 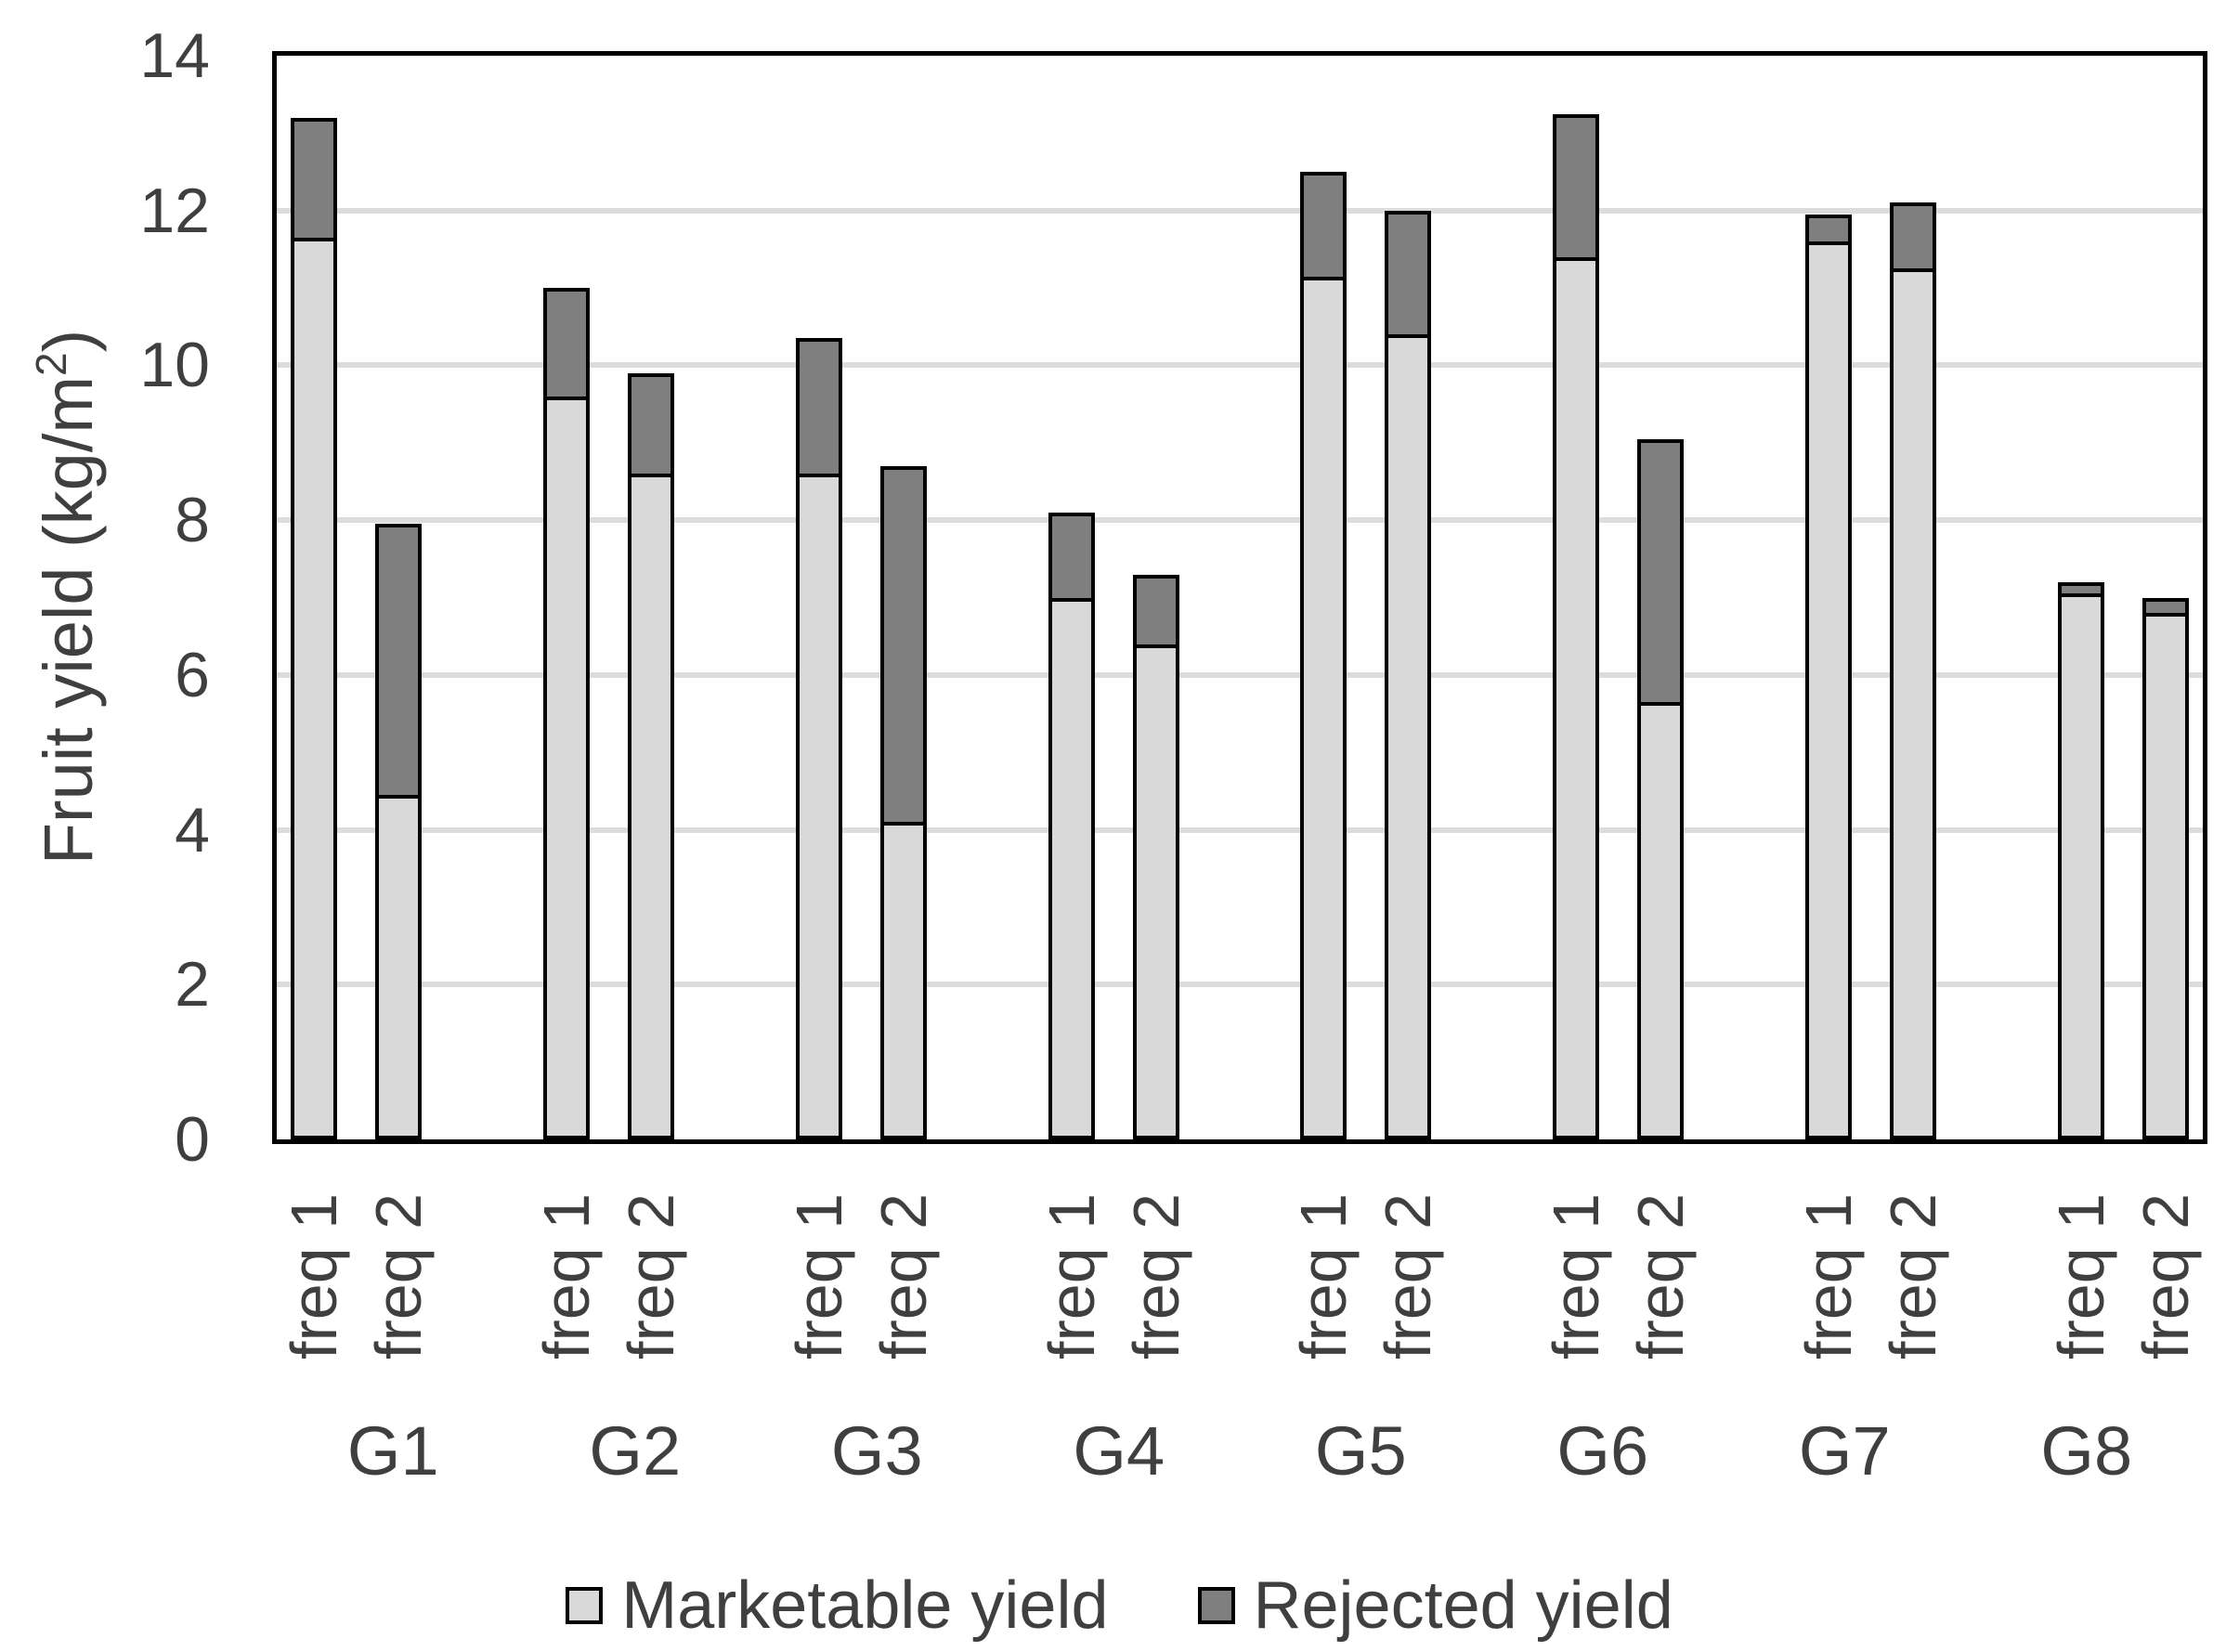 I want to click on bar-group-g3, so click(x=861, y=739).